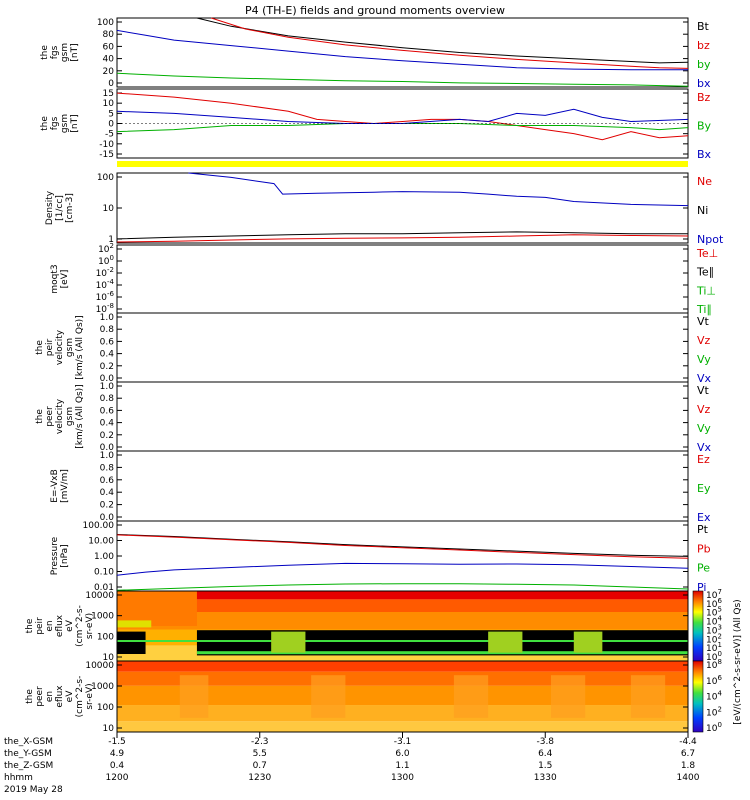 The image size is (750, 800). What do you see at coordinates (704, 517) in the screenshot?
I see `legend-label: Ex` at bounding box center [704, 517].